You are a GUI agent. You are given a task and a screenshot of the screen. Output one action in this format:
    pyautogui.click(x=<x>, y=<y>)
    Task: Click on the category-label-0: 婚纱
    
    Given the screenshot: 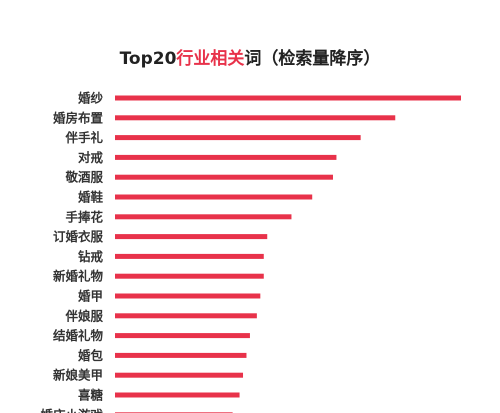 What is the action you would take?
    pyautogui.click(x=90, y=98)
    